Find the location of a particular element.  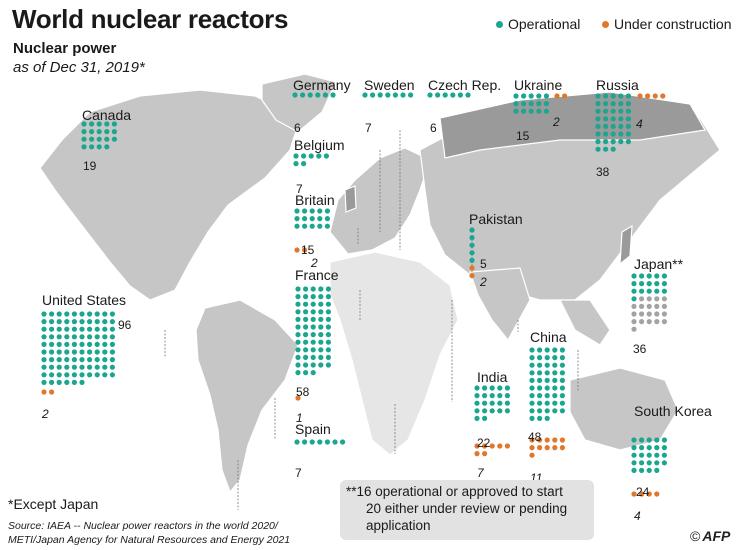

operational-belgium-dot is located at coordinates (311, 156).